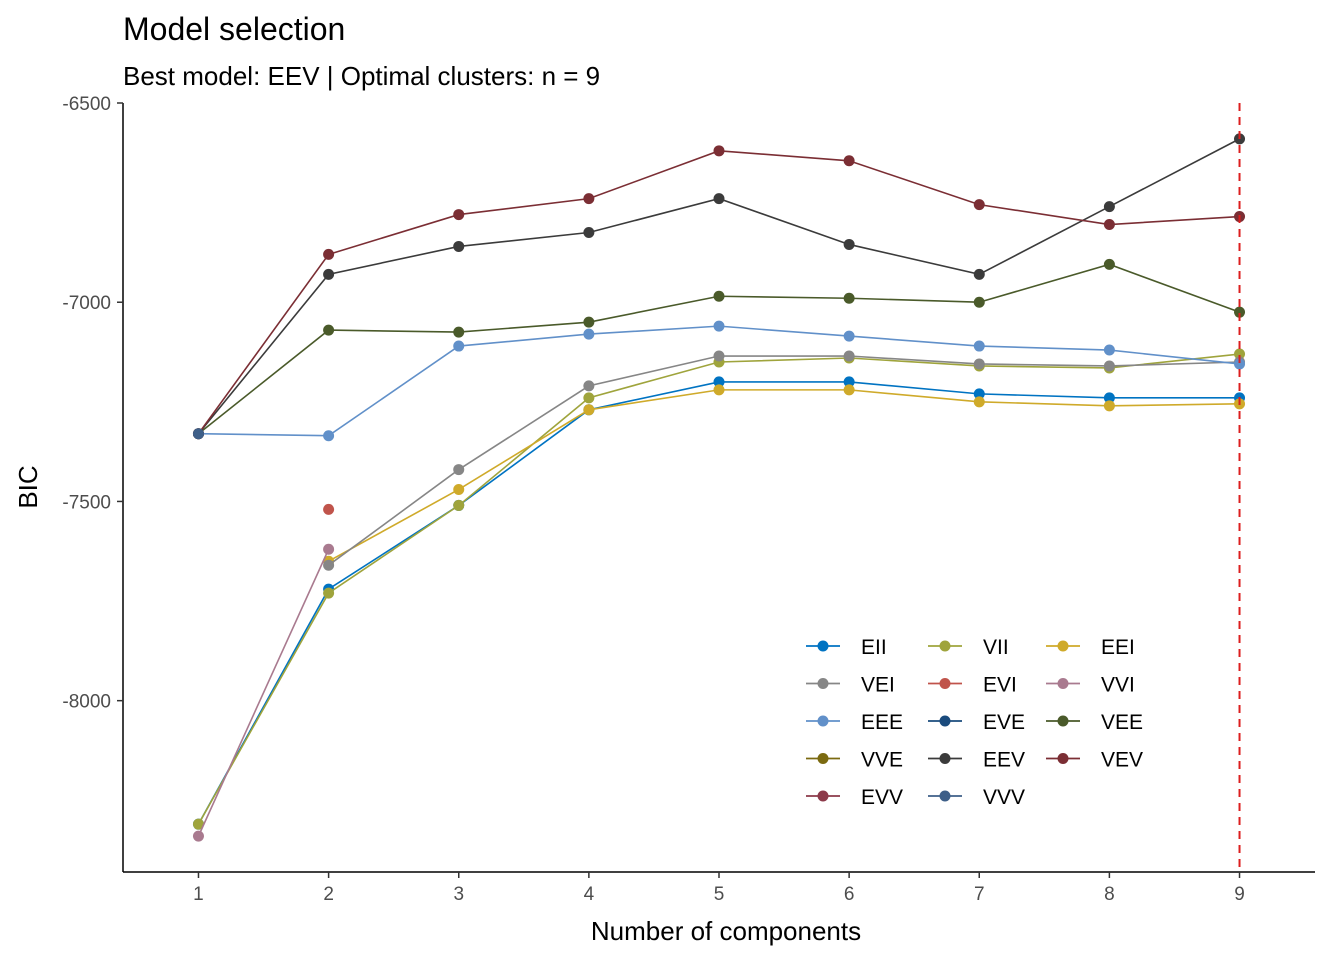  Describe the element at coordinates (329, 509) in the screenshot. I see `series-evi` at that location.